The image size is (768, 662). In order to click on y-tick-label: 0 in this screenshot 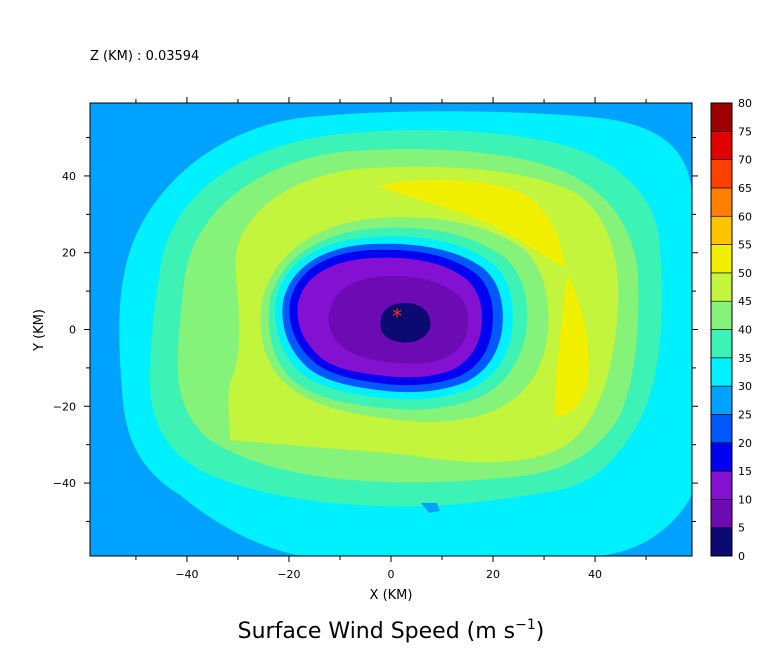, I will do `click(72, 330)`.